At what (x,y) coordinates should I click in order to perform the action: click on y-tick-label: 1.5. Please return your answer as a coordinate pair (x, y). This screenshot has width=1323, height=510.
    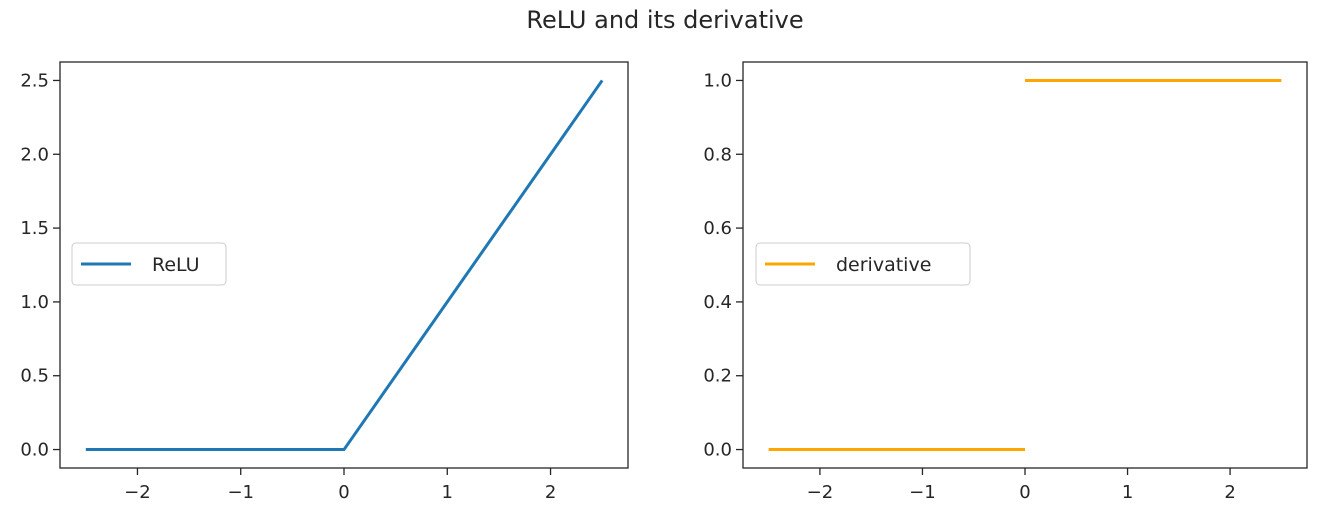
    Looking at the image, I should click on (34, 228).